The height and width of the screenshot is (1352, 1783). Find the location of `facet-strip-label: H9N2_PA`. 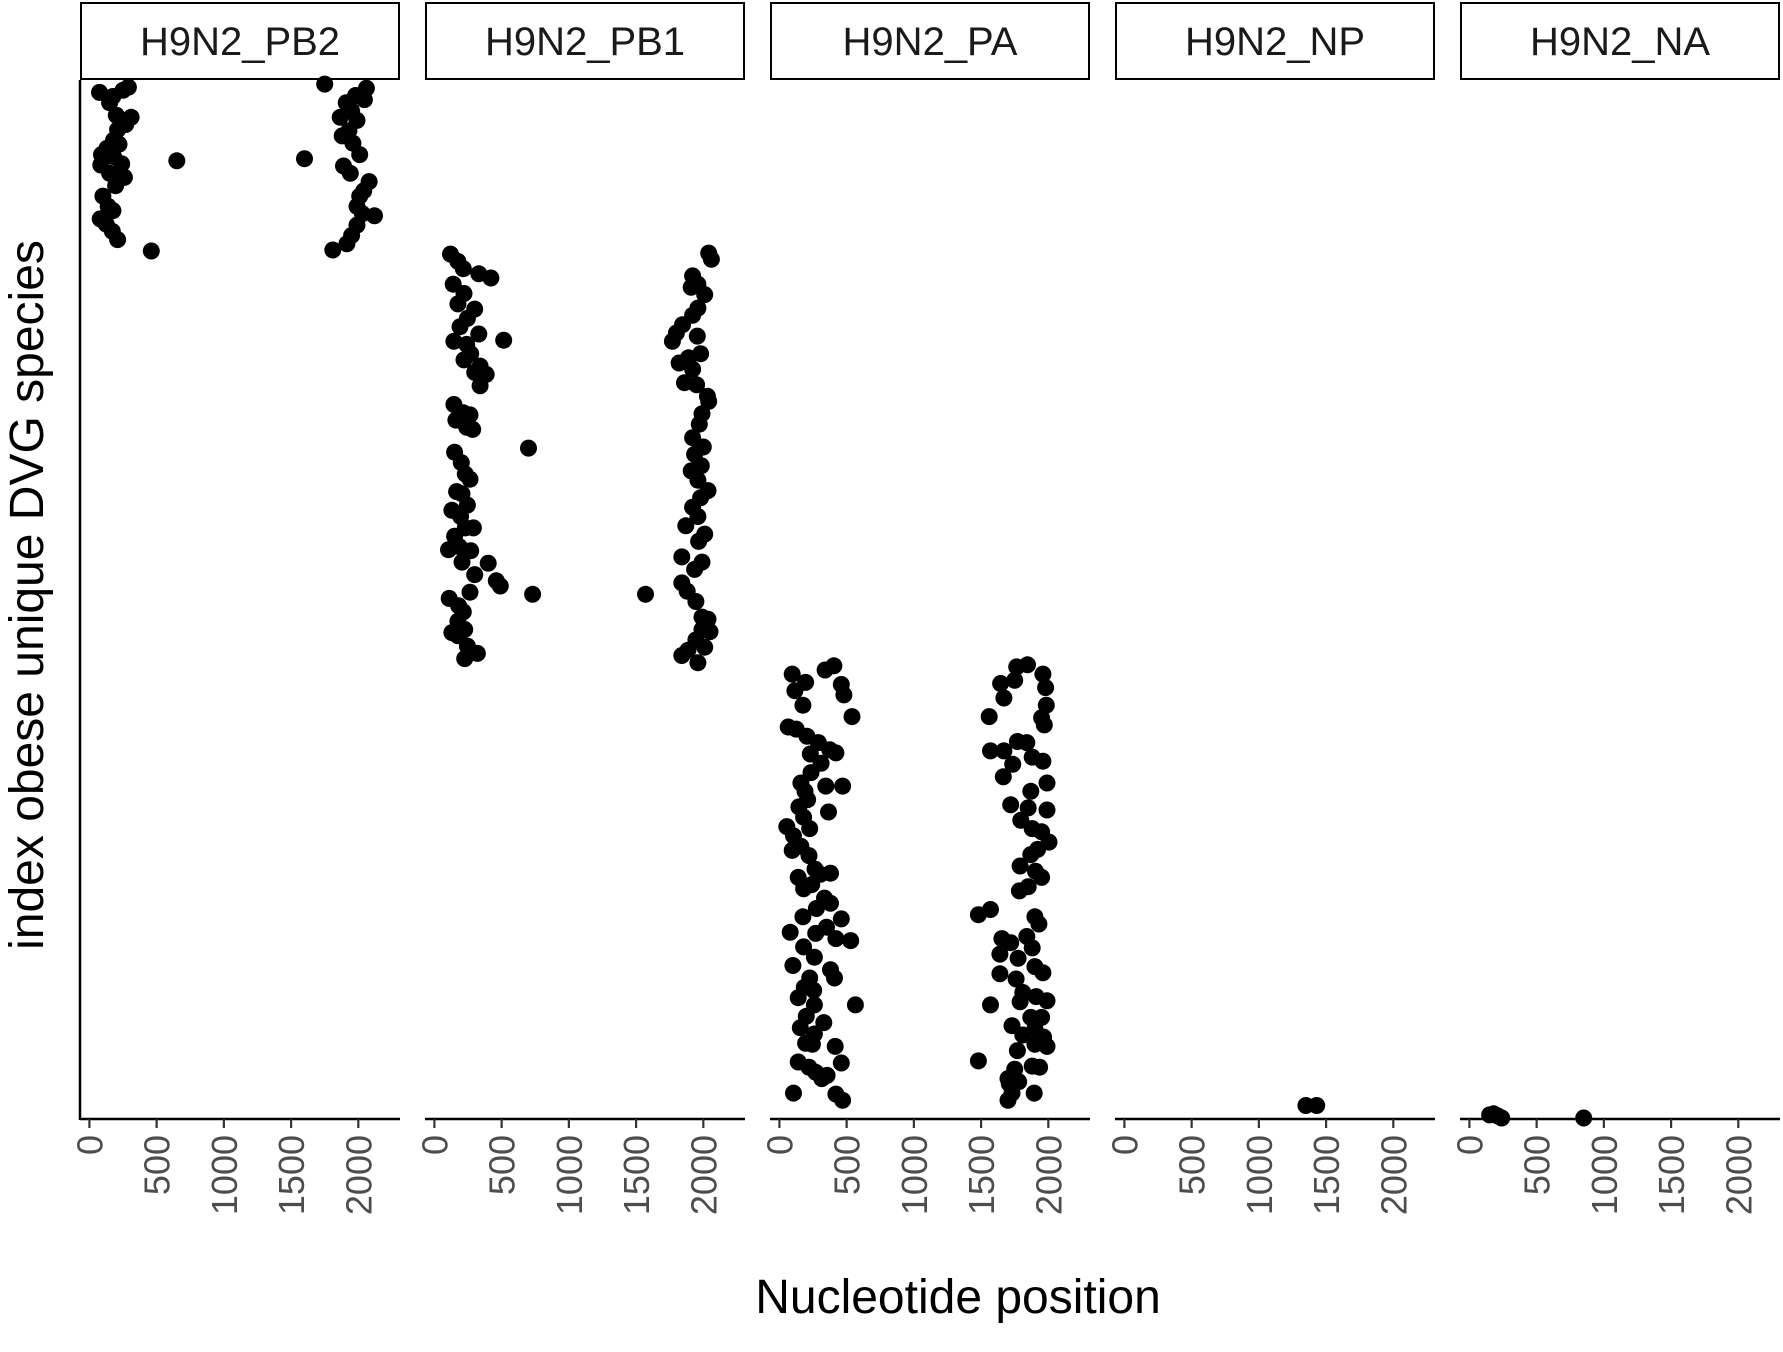

facet-strip-label: H9N2_PA is located at coordinates (930, 42).